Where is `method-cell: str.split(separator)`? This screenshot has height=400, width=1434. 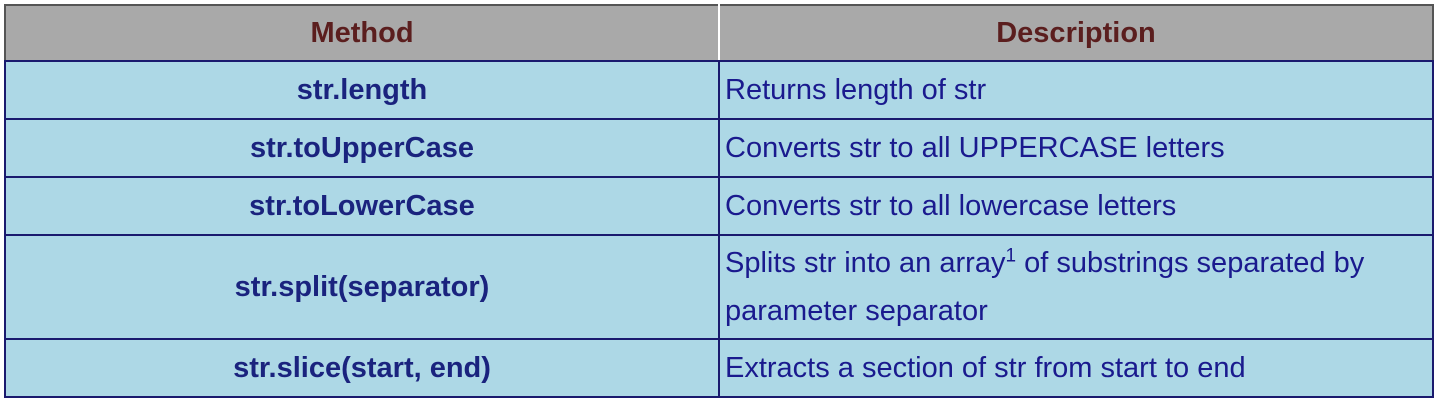 method-cell: str.split(separator) is located at coordinates (362, 287).